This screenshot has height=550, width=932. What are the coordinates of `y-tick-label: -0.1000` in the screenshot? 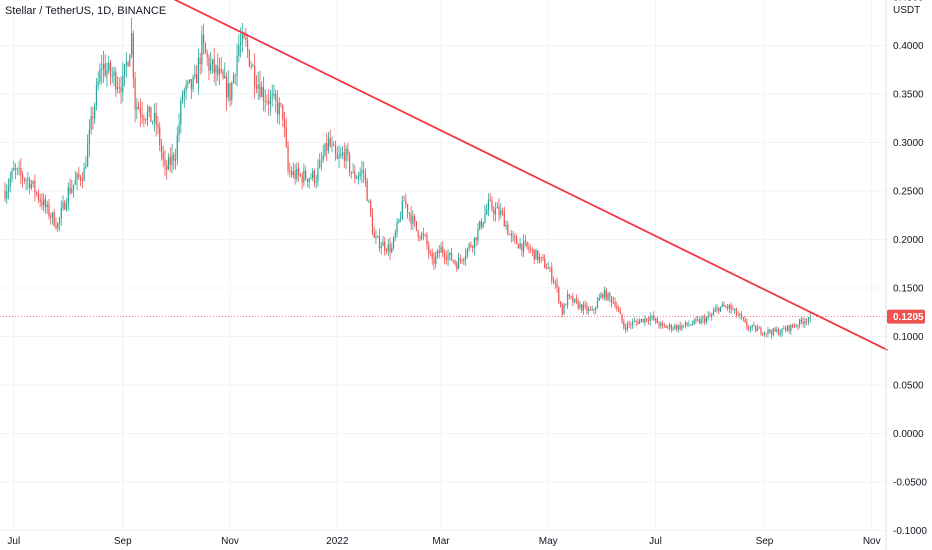 It's located at (910, 531).